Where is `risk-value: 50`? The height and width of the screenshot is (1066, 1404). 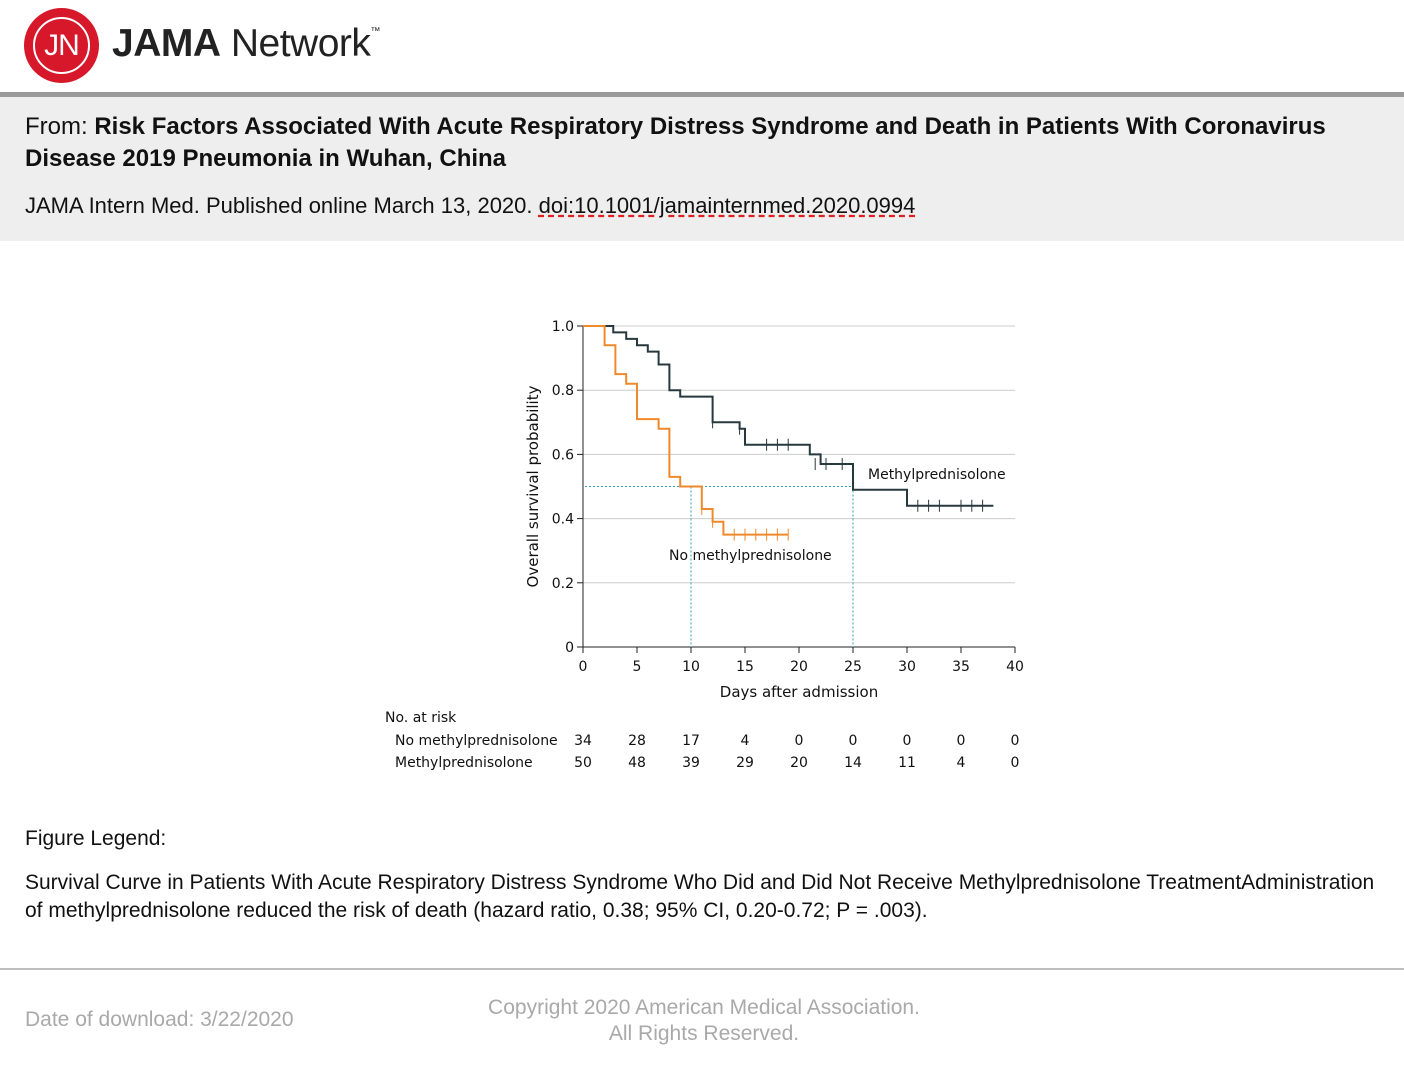
risk-value: 50 is located at coordinates (583, 763).